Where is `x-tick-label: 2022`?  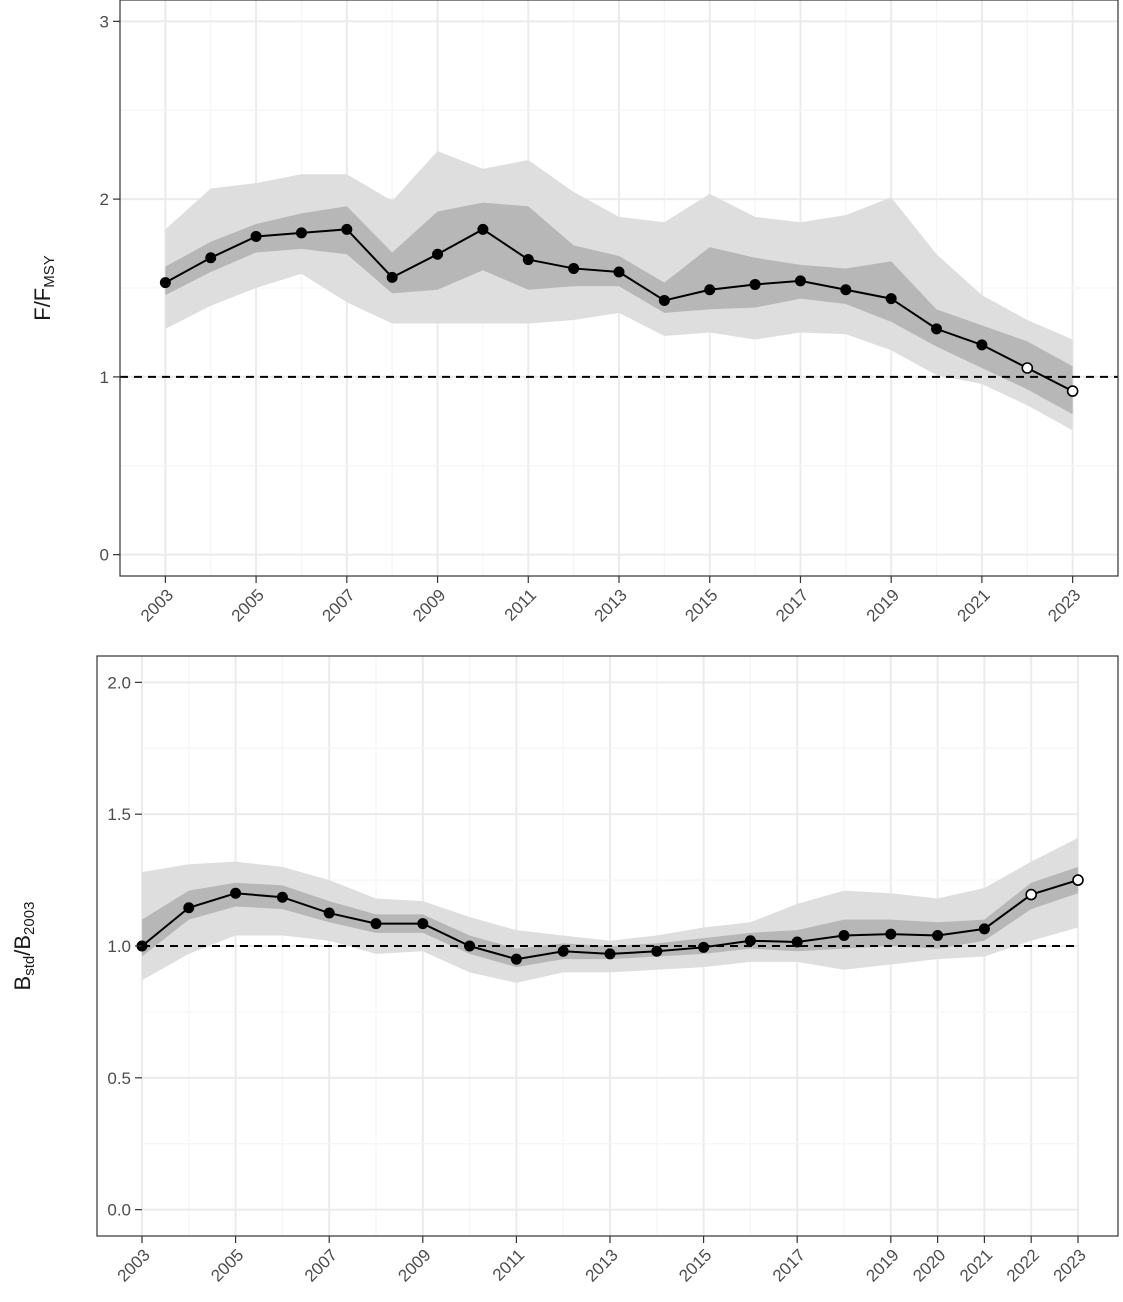
x-tick-label: 2022 is located at coordinates (1023, 1265).